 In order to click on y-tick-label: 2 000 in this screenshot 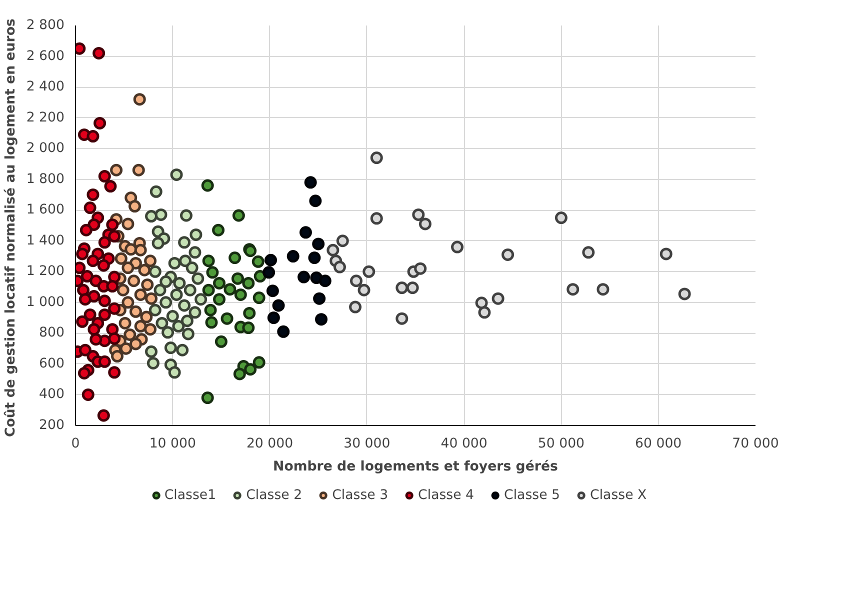, I will do `click(45, 148)`.